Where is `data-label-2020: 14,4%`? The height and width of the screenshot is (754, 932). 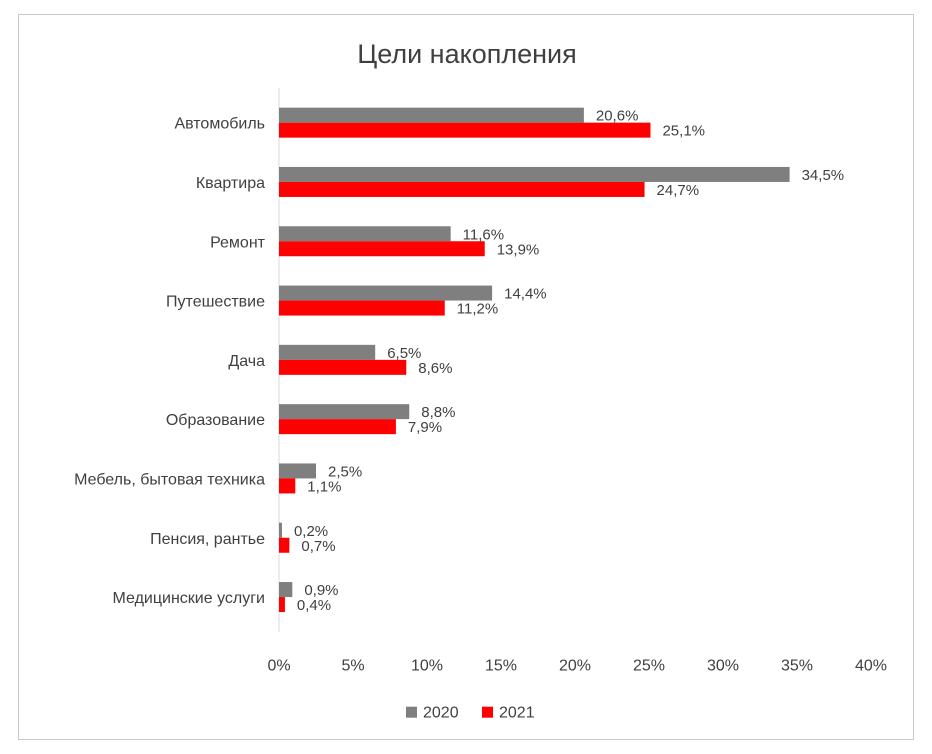
data-label-2020: 14,4% is located at coordinates (525, 294).